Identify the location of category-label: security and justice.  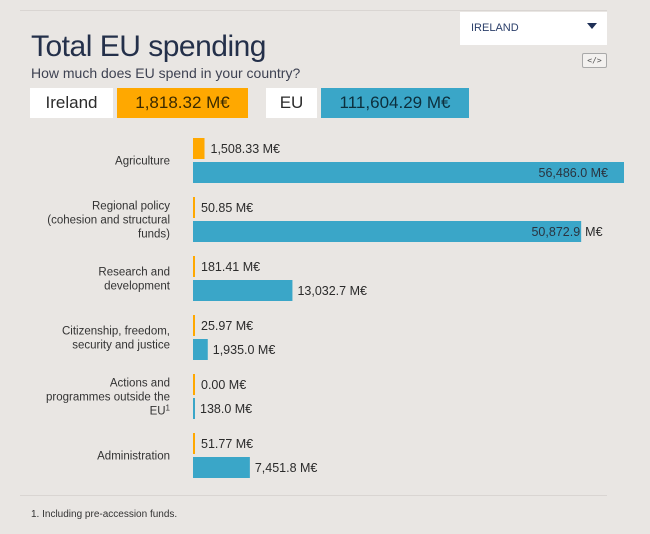
(121, 346).